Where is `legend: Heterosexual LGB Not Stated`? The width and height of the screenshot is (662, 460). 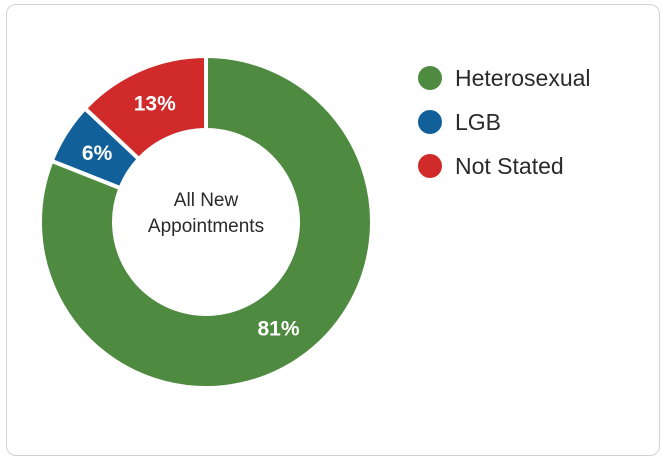 legend: Heterosexual LGB Not Stated is located at coordinates (504, 122).